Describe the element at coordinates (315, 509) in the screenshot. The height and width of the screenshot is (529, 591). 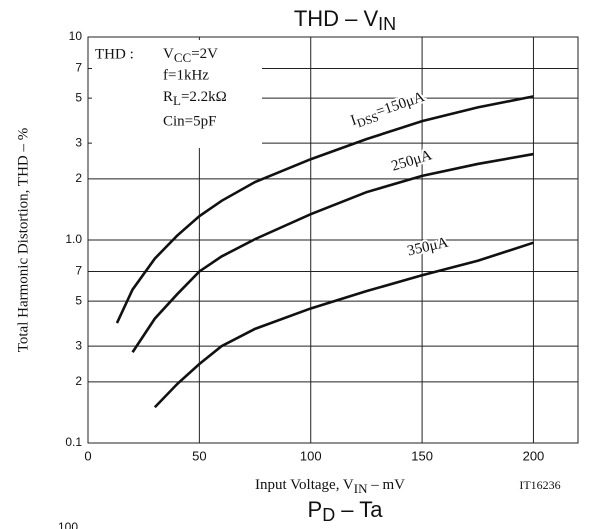
I see `title-main: P` at that location.